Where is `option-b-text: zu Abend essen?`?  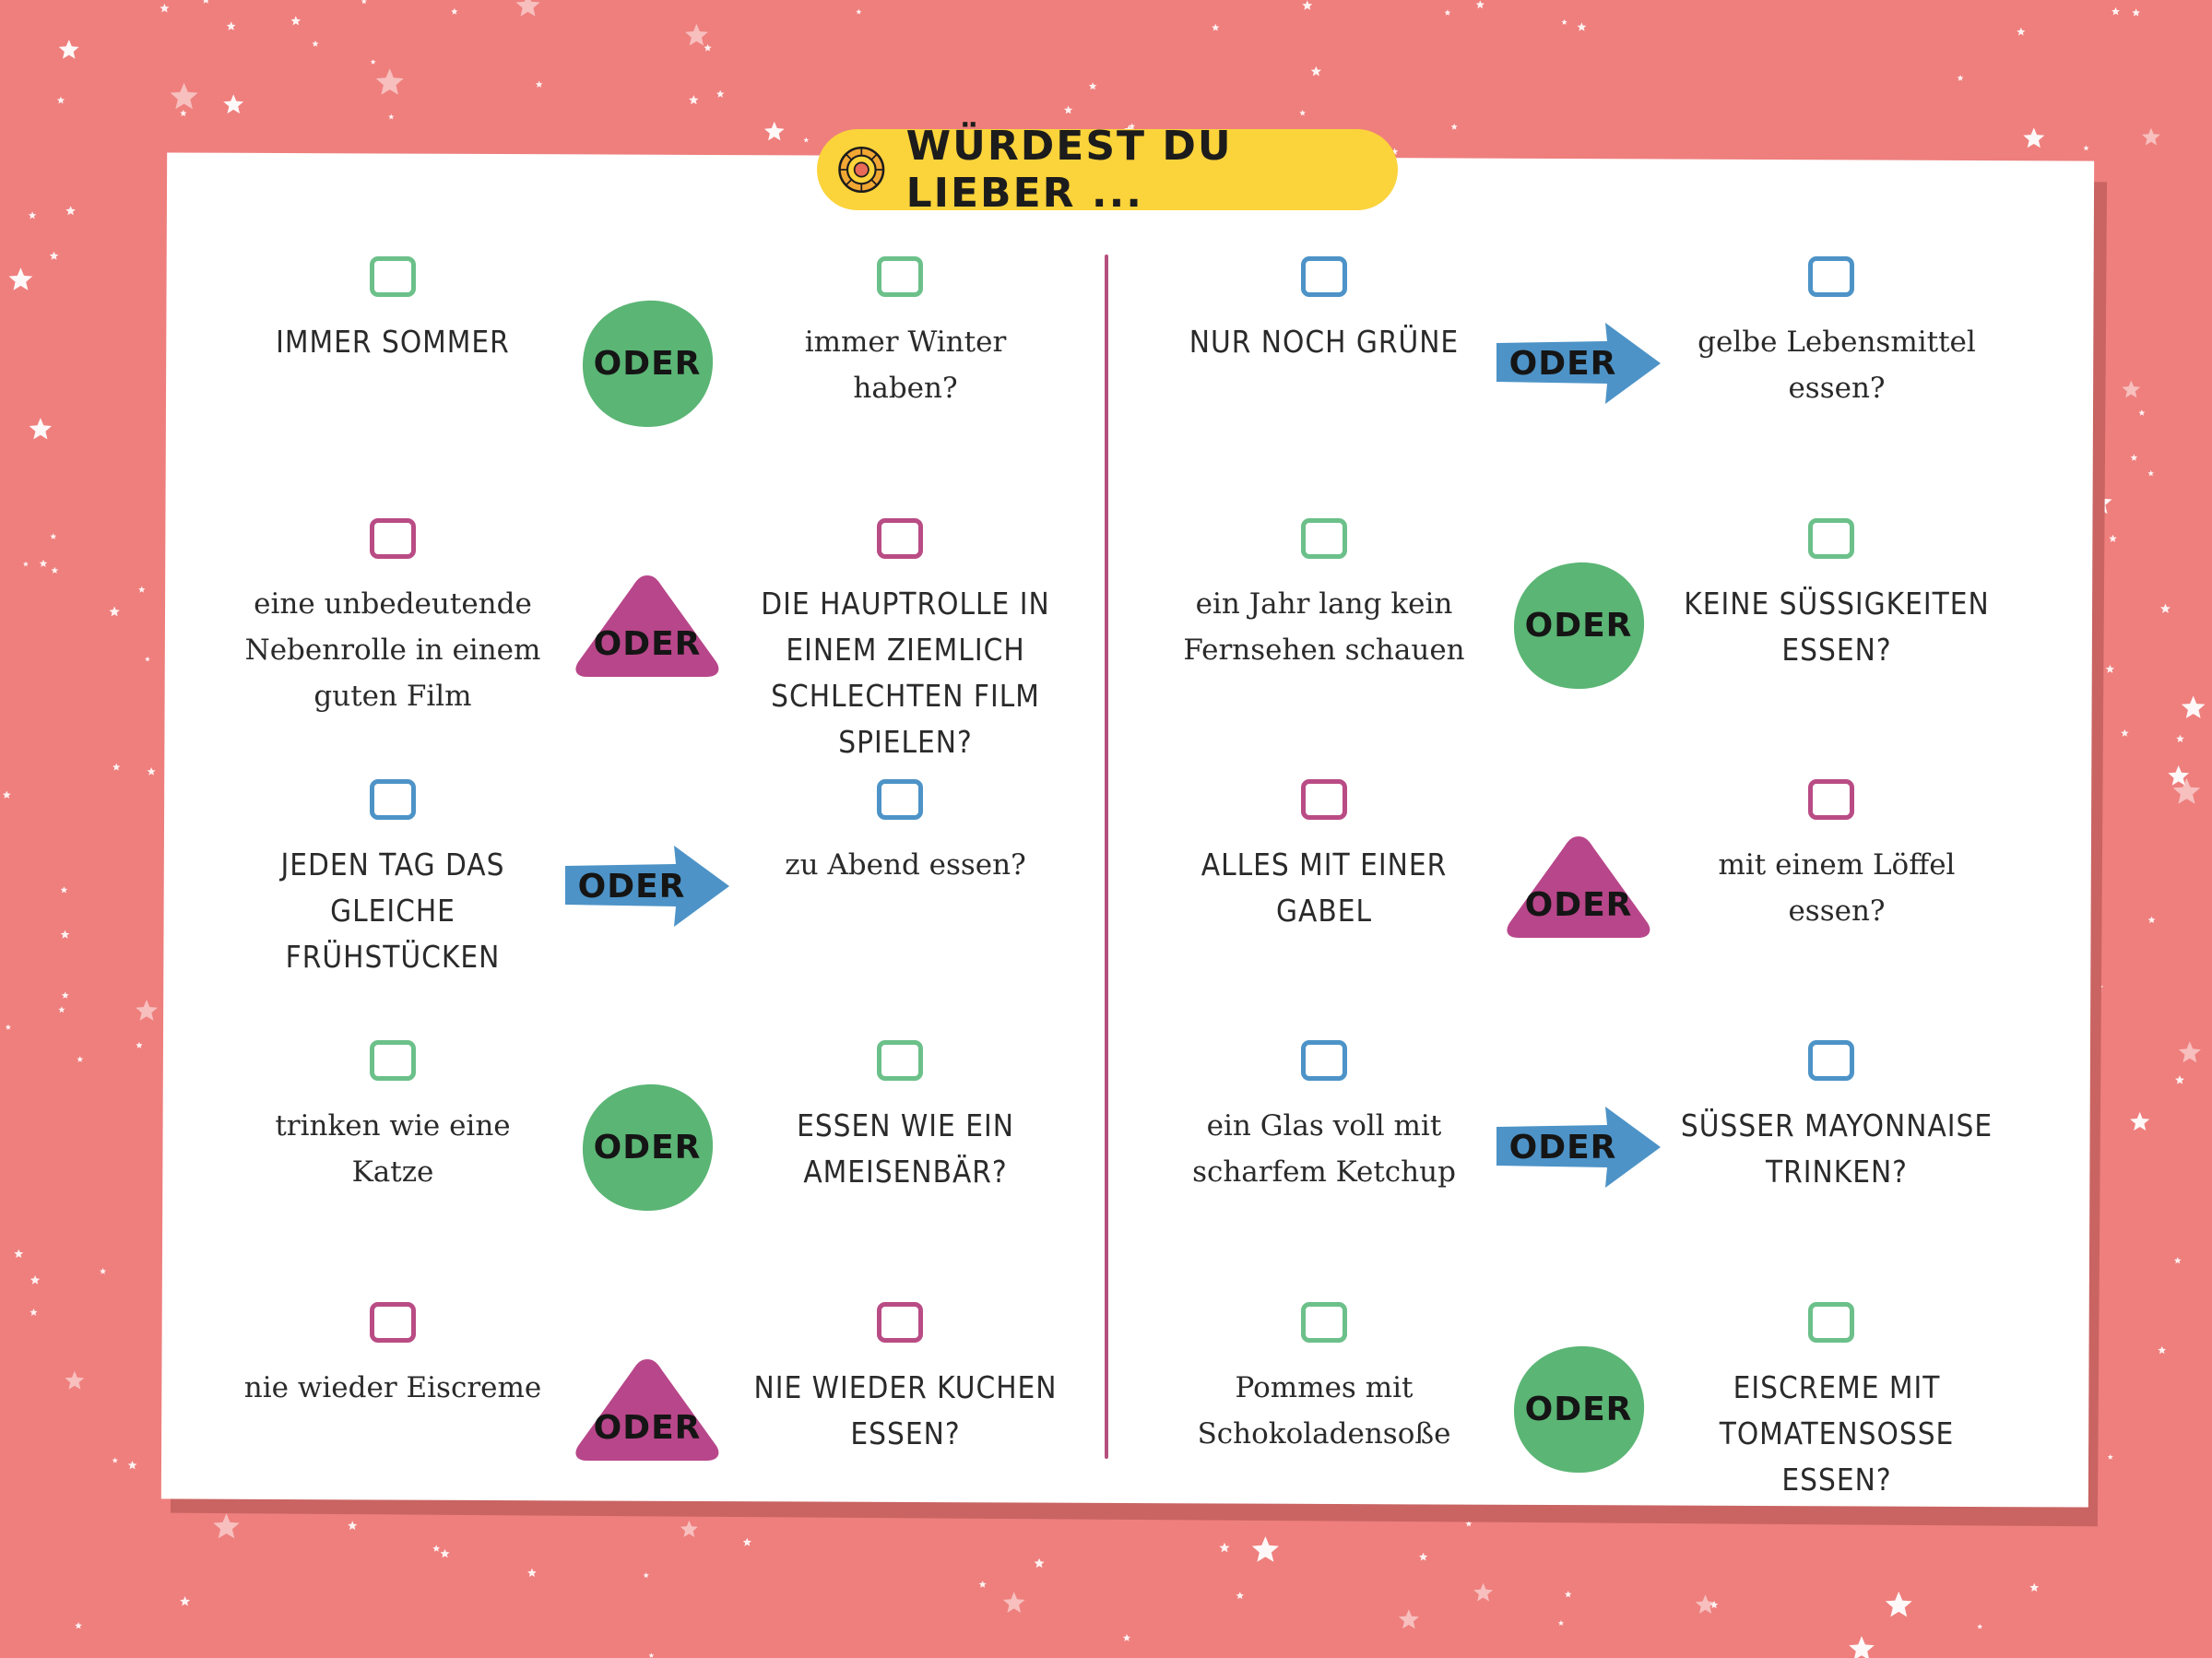
option-b-text: zu Abend essen? is located at coordinates (906, 865).